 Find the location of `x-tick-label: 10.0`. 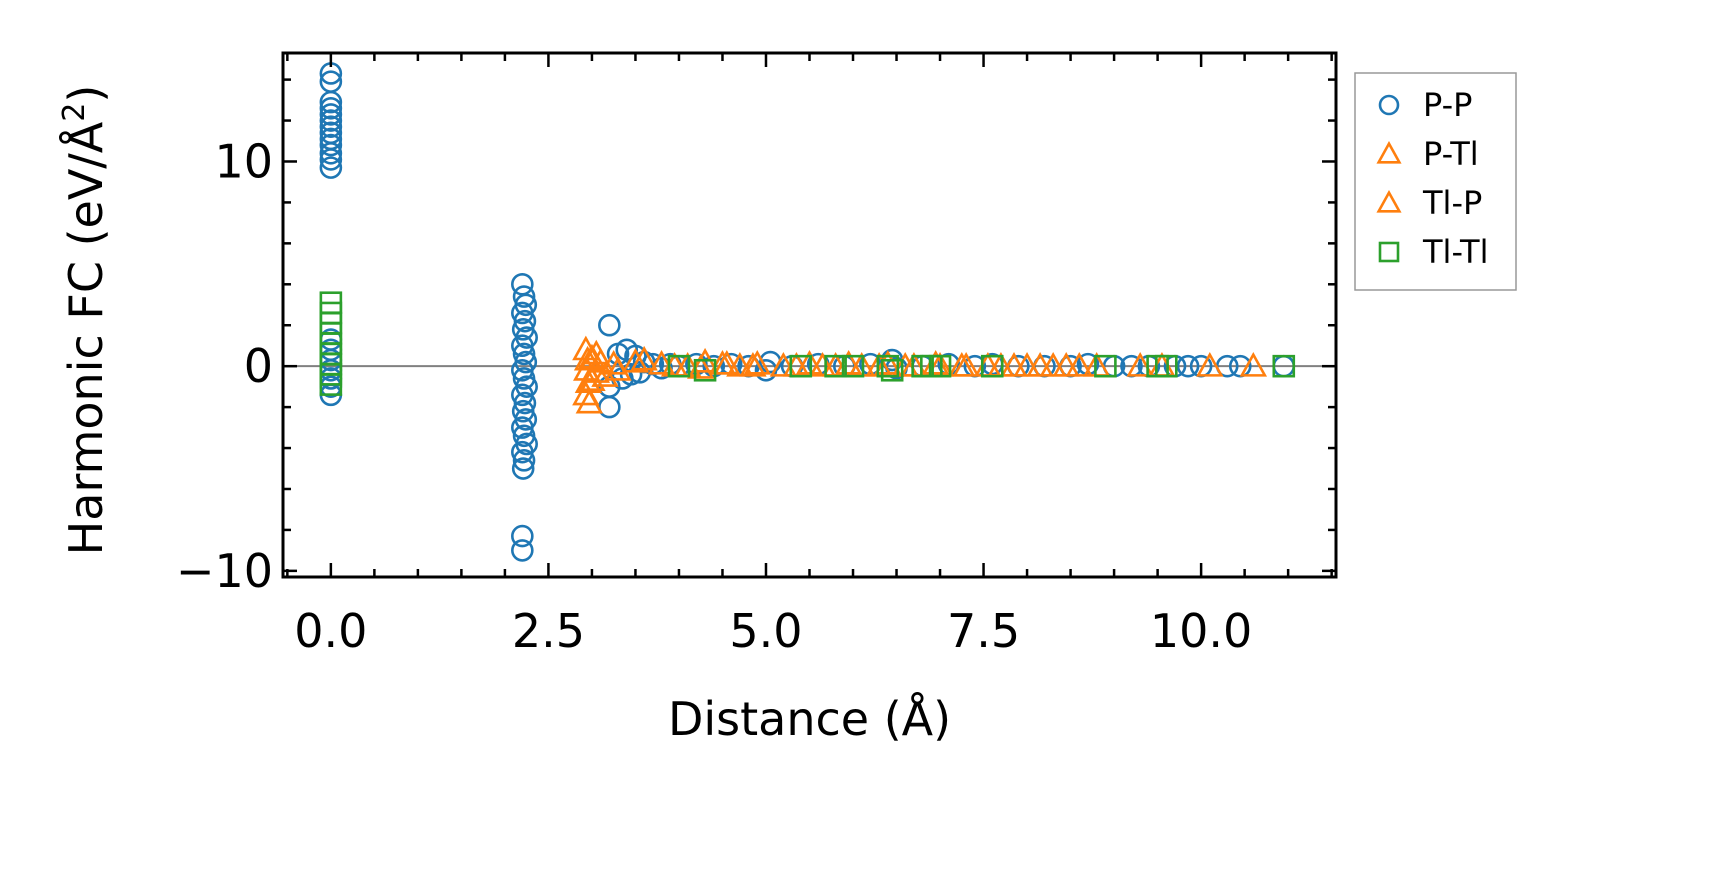

x-tick-label: 10.0 is located at coordinates (1201, 631).